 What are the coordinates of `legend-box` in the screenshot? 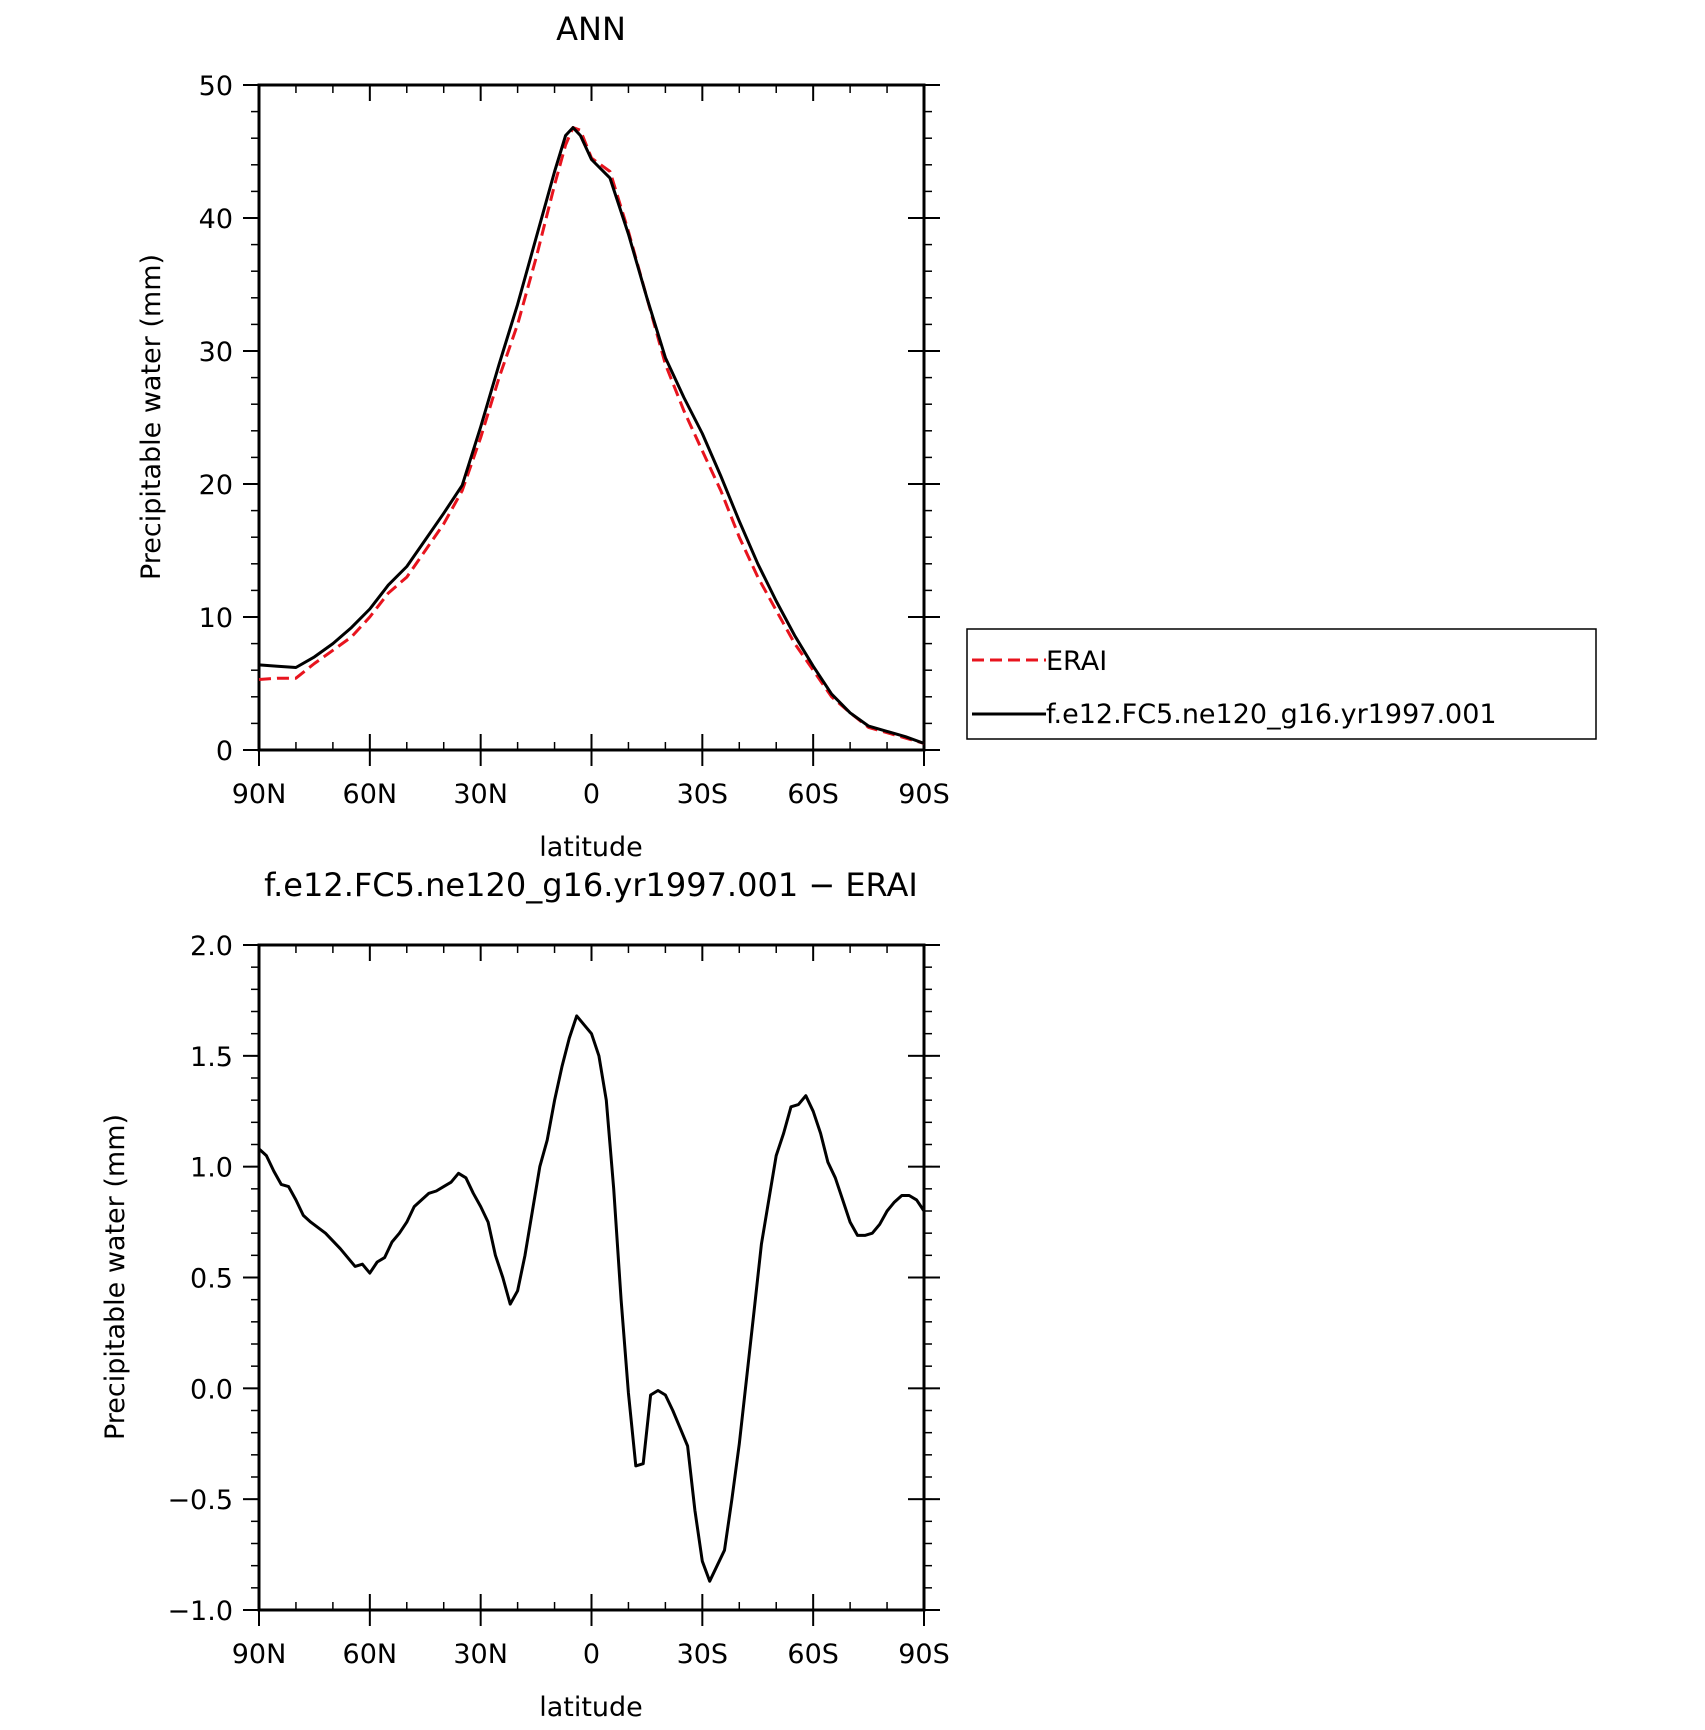 It's located at (1281, 684).